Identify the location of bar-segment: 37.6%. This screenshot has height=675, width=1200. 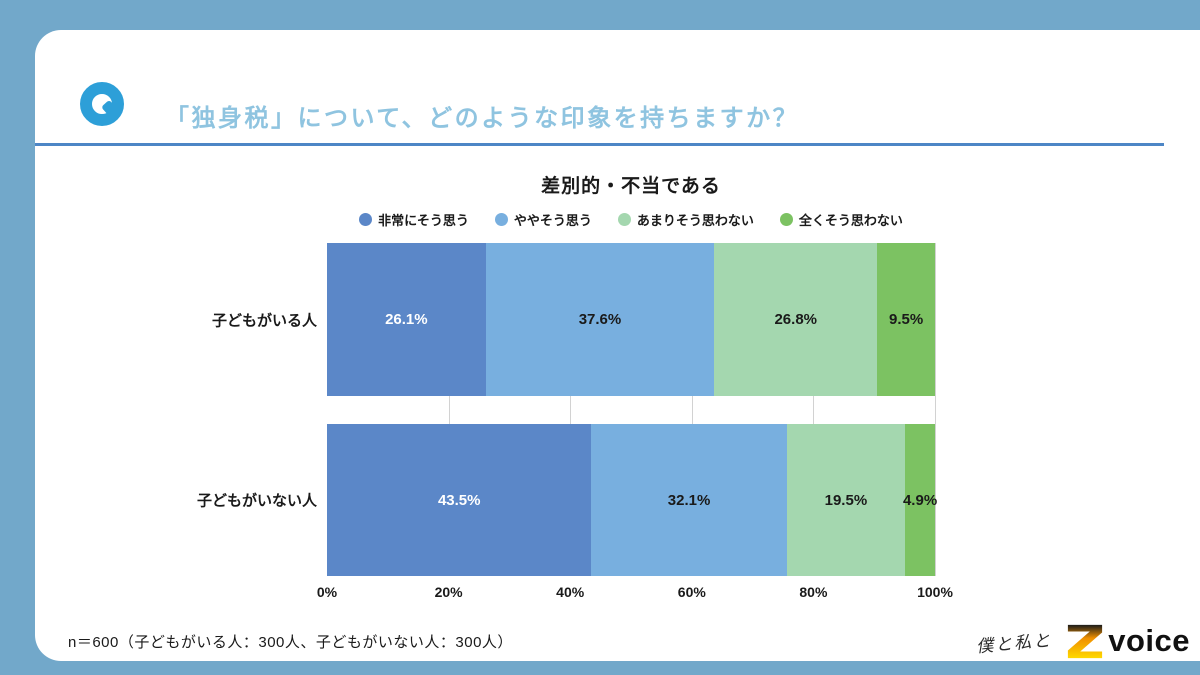
(600, 319).